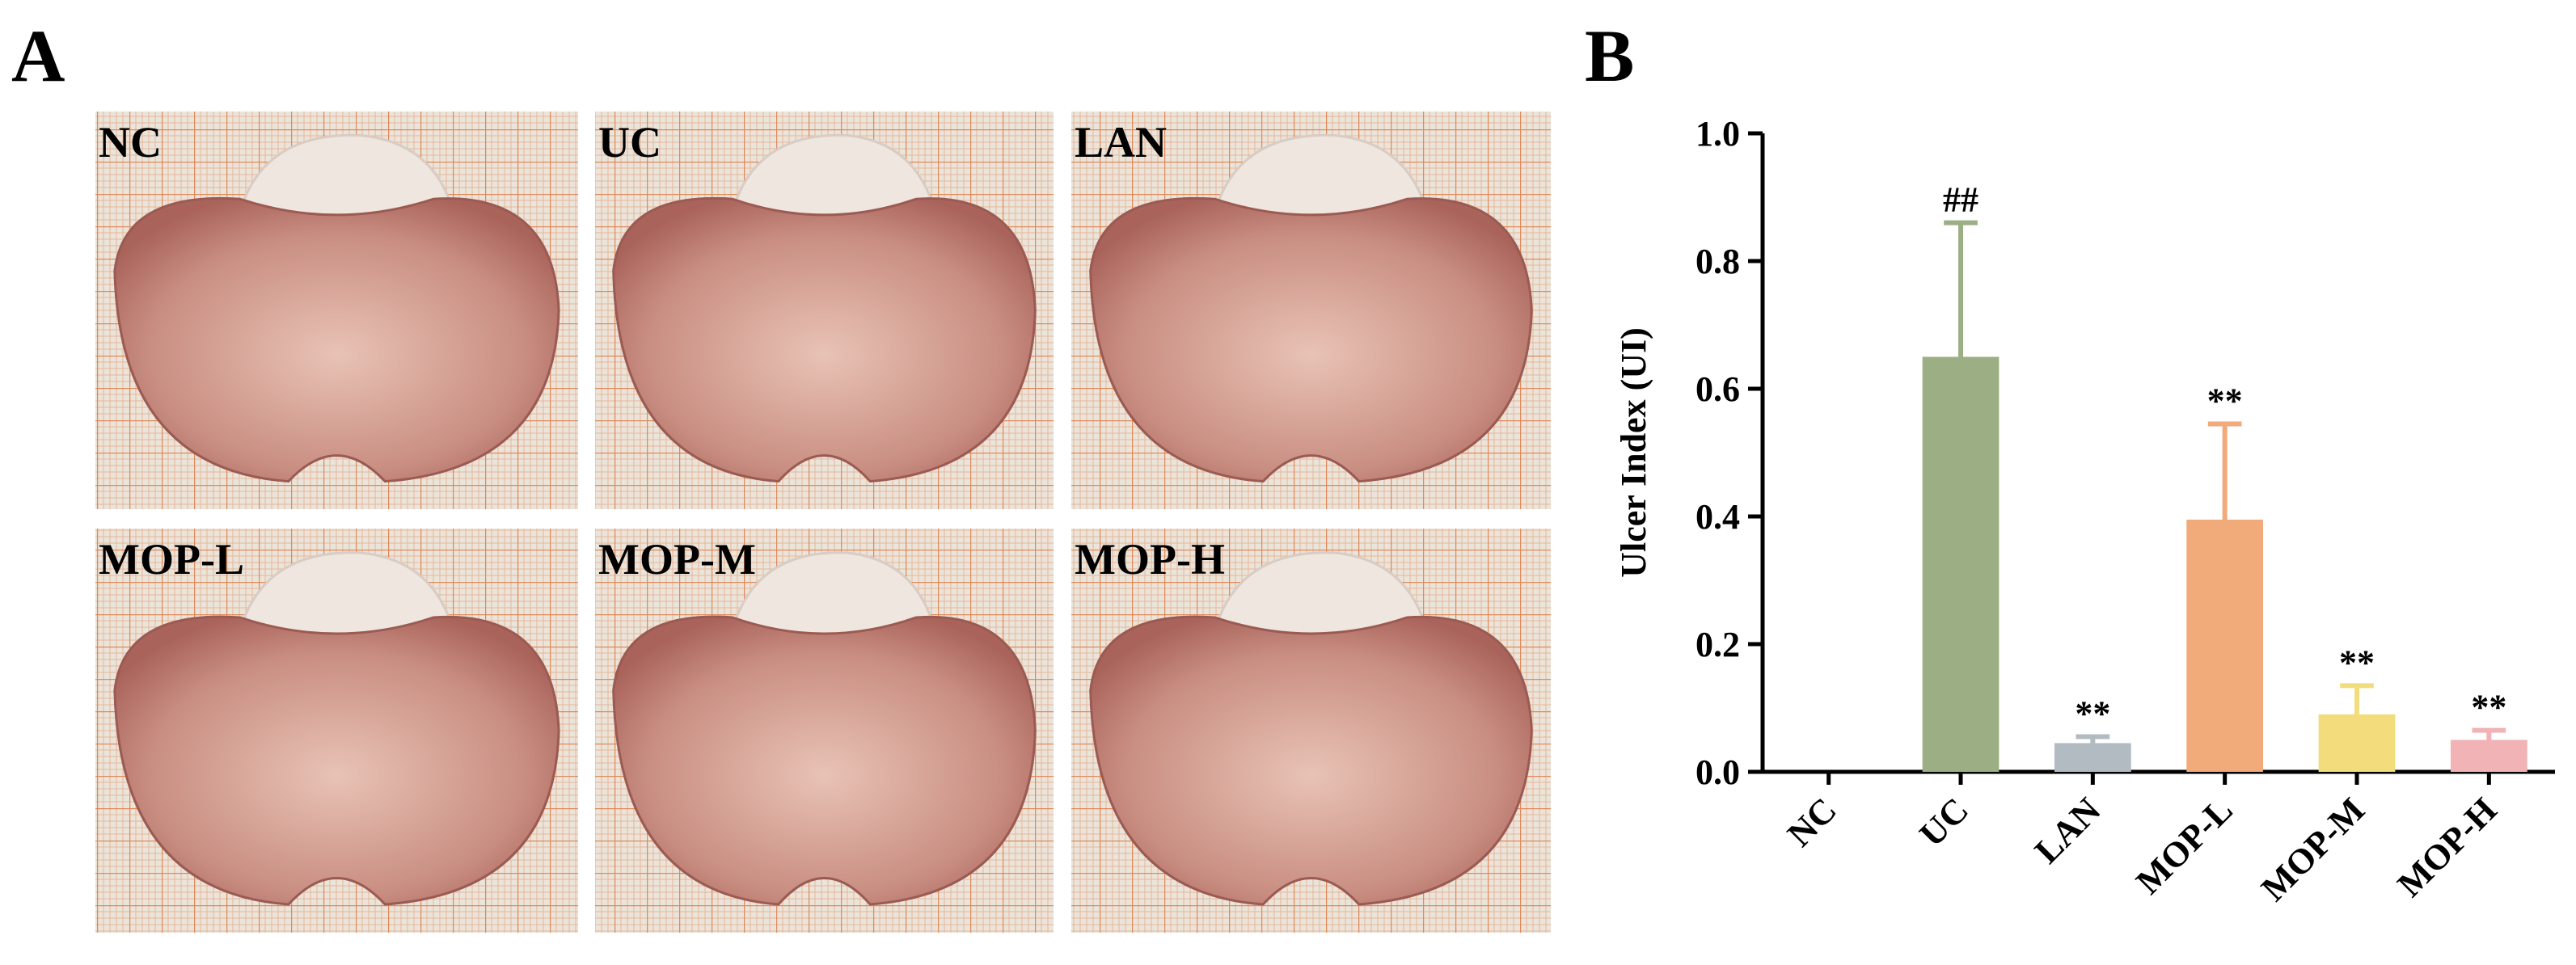 The height and width of the screenshot is (965, 2576). Describe the element at coordinates (1718, 644) in the screenshot. I see `y-tick-label: 0.2` at that location.